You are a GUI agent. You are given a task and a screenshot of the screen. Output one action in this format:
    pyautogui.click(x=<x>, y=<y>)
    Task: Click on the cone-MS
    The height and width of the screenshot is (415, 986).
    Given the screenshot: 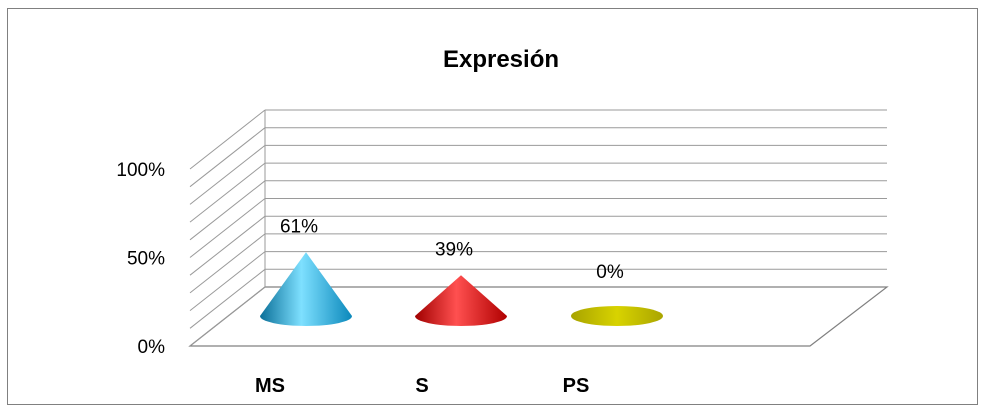 What is the action you would take?
    pyautogui.click(x=306, y=289)
    